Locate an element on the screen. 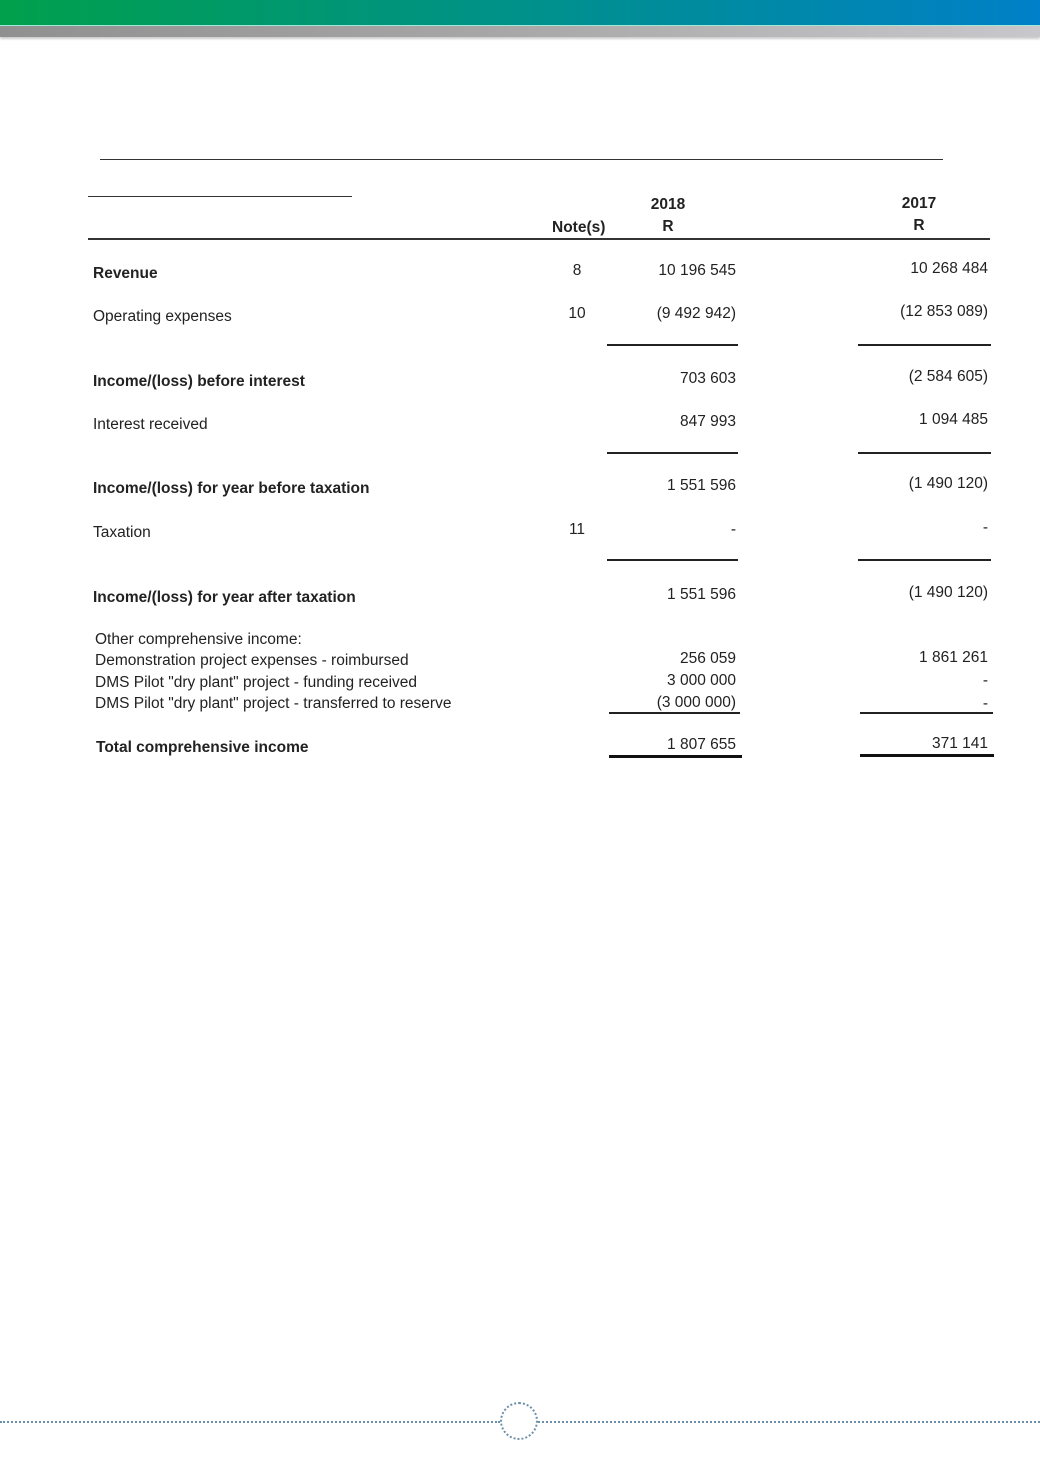 Image resolution: width=1040 pixels, height=1471 pixels. total-value-2018: 1 807 655 is located at coordinates (701, 744).